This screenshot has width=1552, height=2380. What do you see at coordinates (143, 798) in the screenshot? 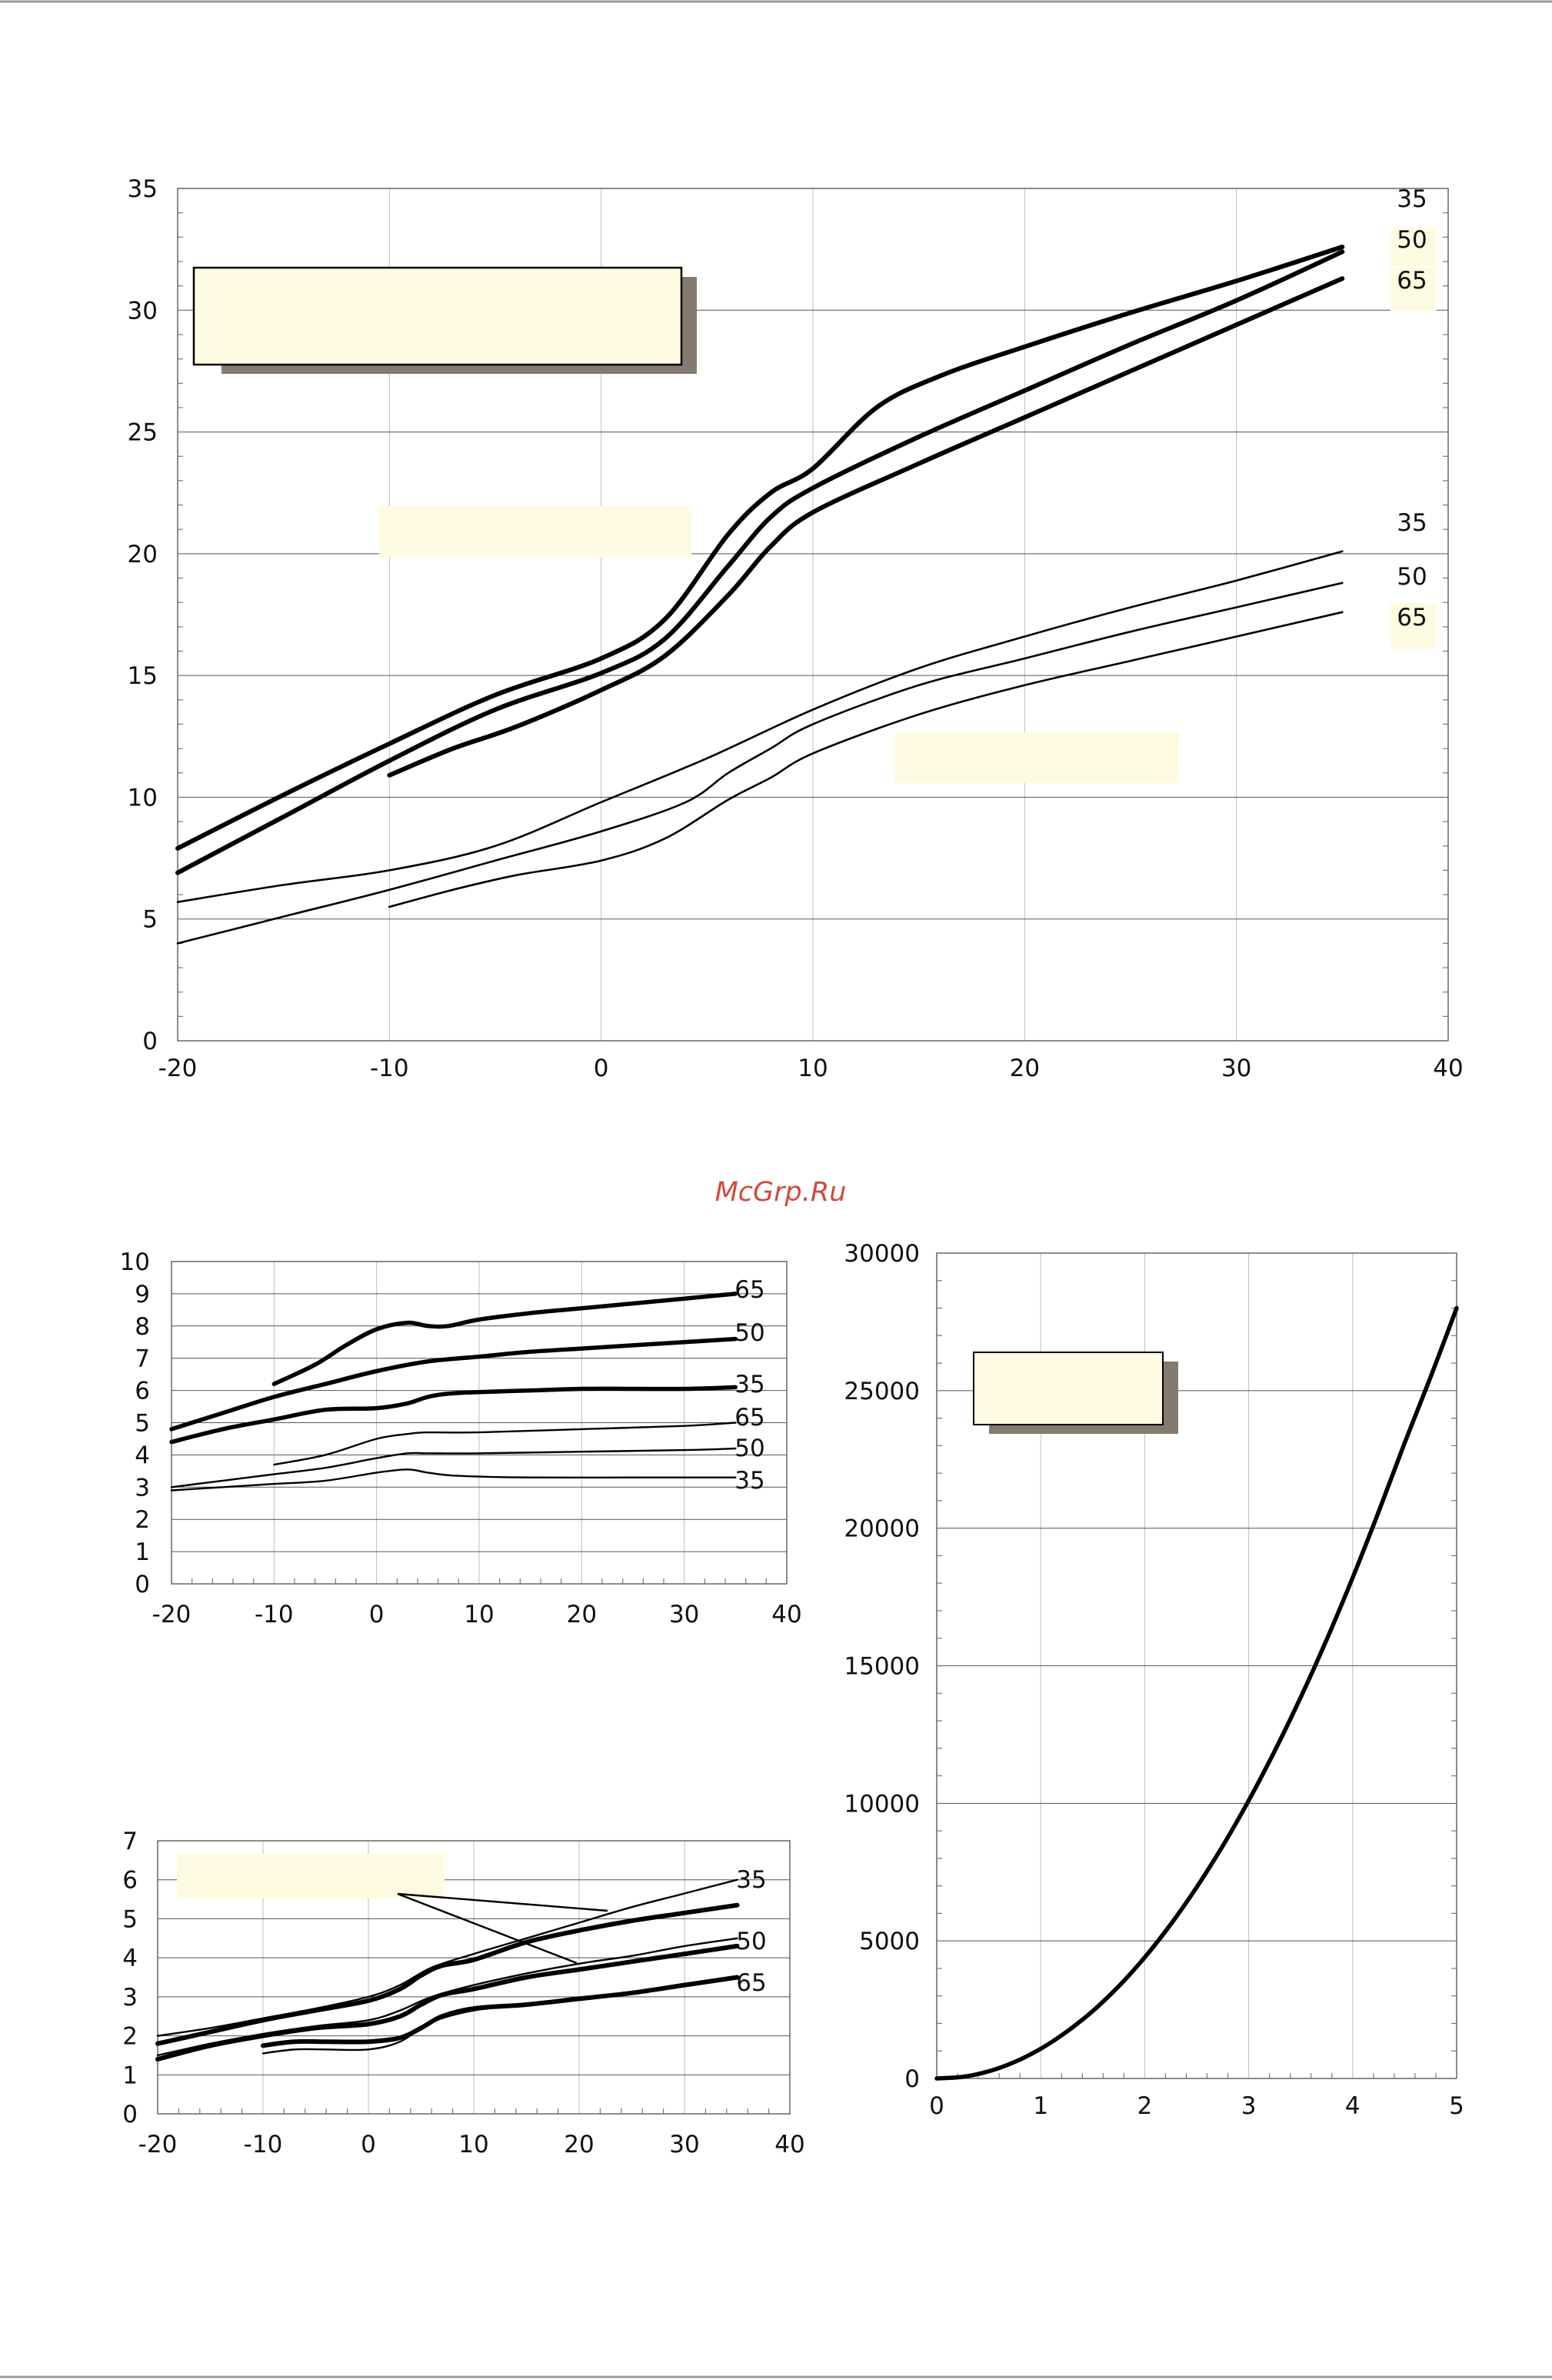
I see `y-tick-label: 10` at bounding box center [143, 798].